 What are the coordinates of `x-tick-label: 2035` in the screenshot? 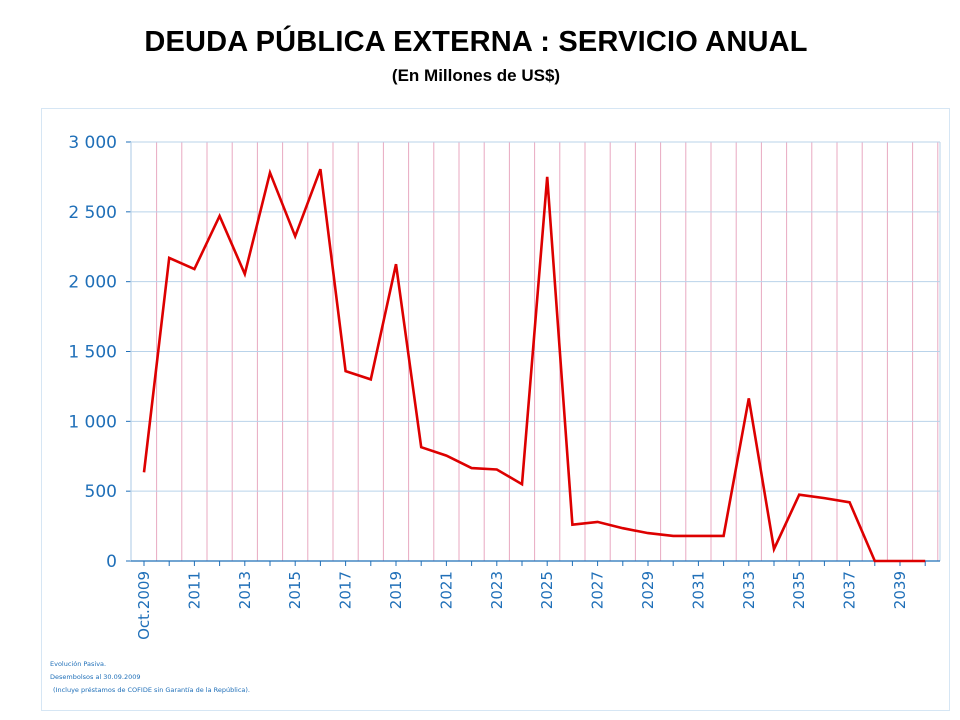 It's located at (799, 590).